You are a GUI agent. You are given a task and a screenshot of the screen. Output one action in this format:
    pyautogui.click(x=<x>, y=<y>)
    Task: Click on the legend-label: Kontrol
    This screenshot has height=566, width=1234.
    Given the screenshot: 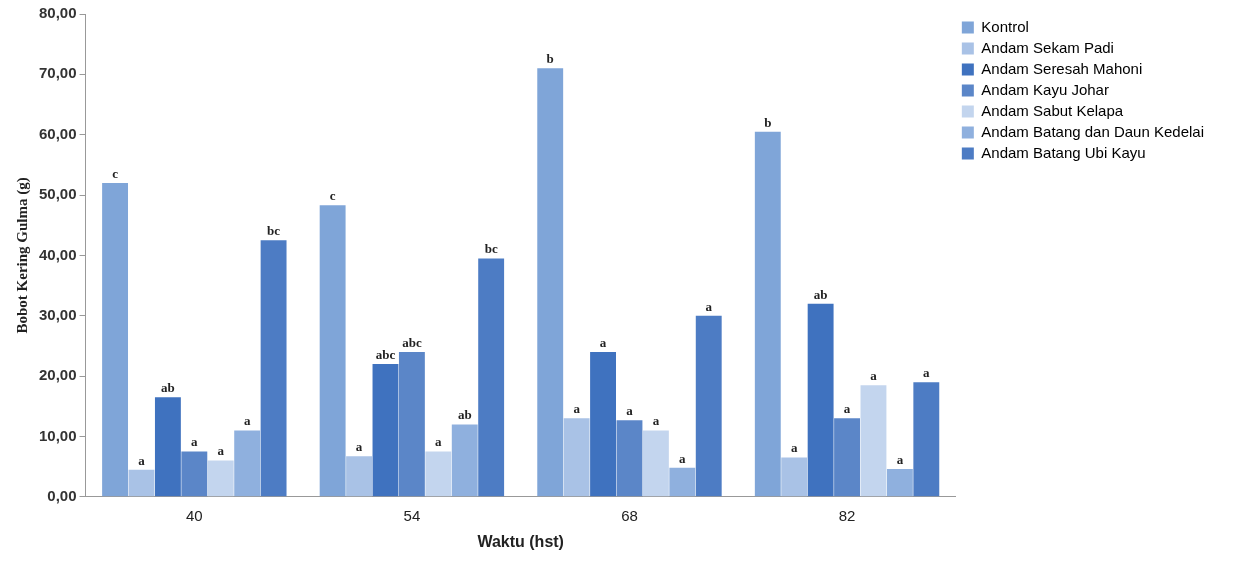 What is the action you would take?
    pyautogui.click(x=1005, y=26)
    